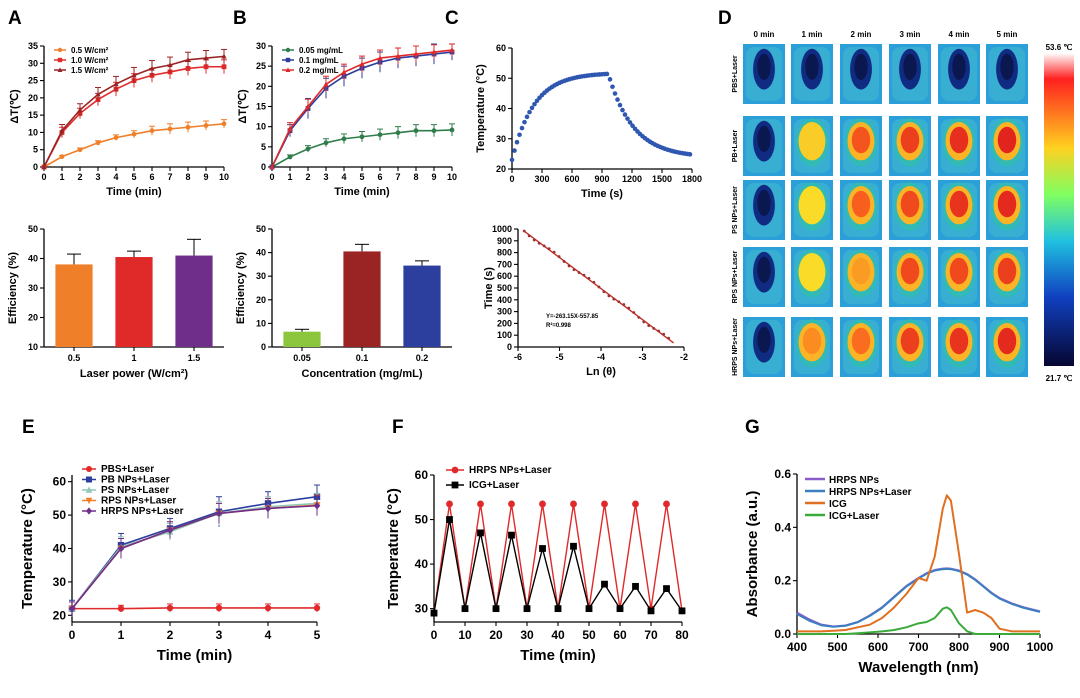 This screenshot has height=698, width=1080. I want to click on y-tick-label: 700, so click(504, 264).